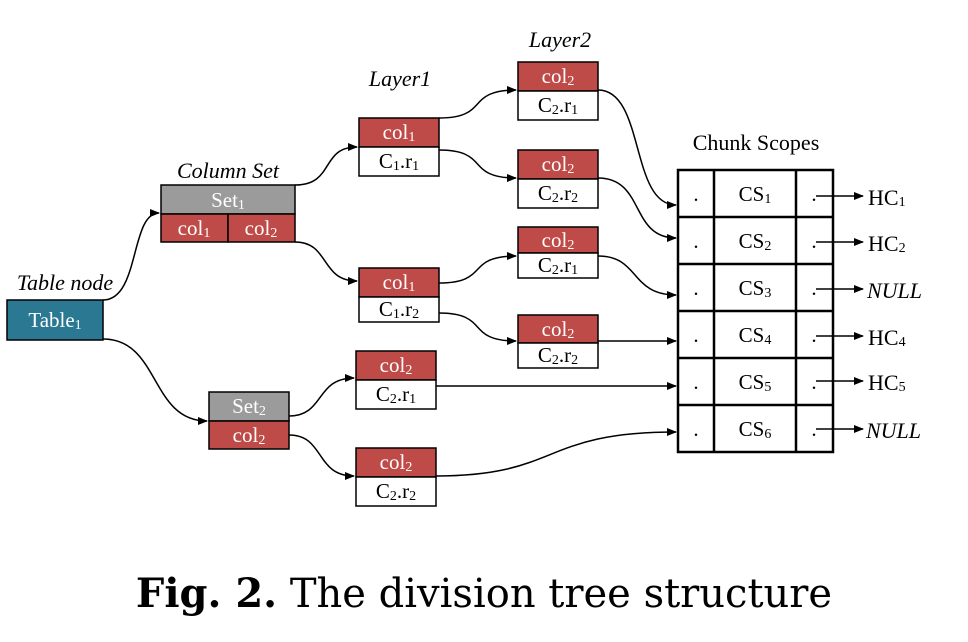 The image size is (968, 642). I want to click on svg-text: HC1, so click(887, 197).